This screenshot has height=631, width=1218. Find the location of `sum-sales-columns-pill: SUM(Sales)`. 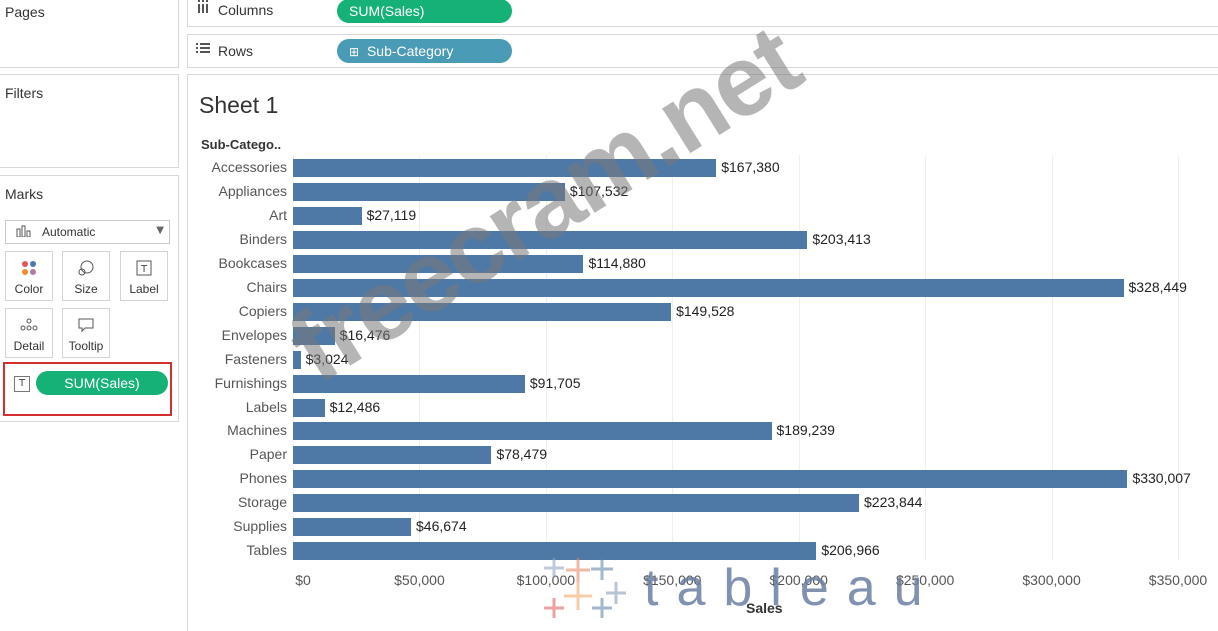

sum-sales-columns-pill: SUM(Sales) is located at coordinates (424, 11).